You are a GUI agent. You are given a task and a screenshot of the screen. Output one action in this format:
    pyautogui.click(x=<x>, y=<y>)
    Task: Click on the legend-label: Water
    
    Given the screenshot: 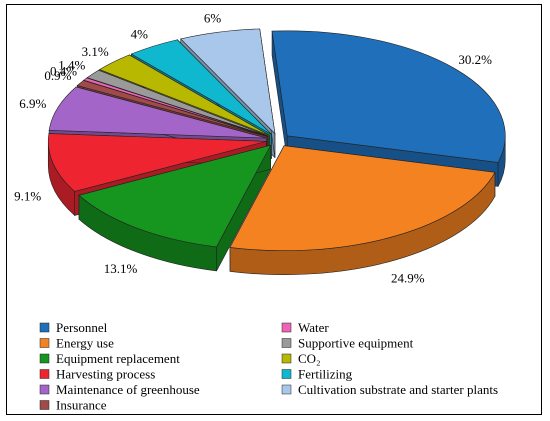 What is the action you would take?
    pyautogui.click(x=313, y=327)
    